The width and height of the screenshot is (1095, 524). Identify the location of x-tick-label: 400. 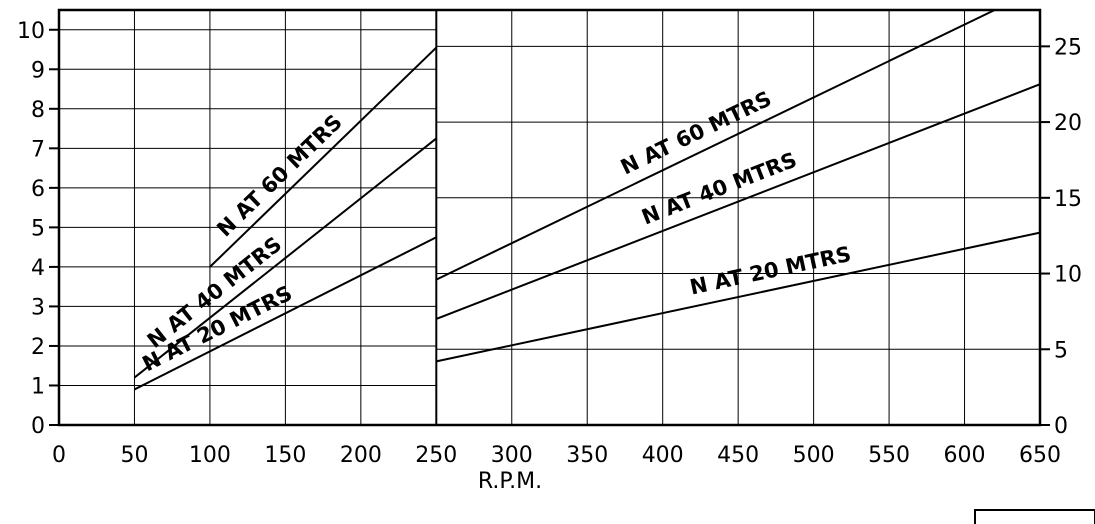
(663, 455).